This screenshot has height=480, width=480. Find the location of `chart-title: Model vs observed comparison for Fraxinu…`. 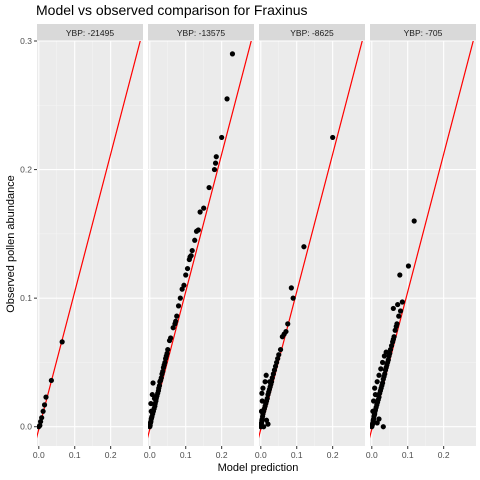

chart-title: Model vs observed comparison for Fraxinu… is located at coordinates (172, 10).